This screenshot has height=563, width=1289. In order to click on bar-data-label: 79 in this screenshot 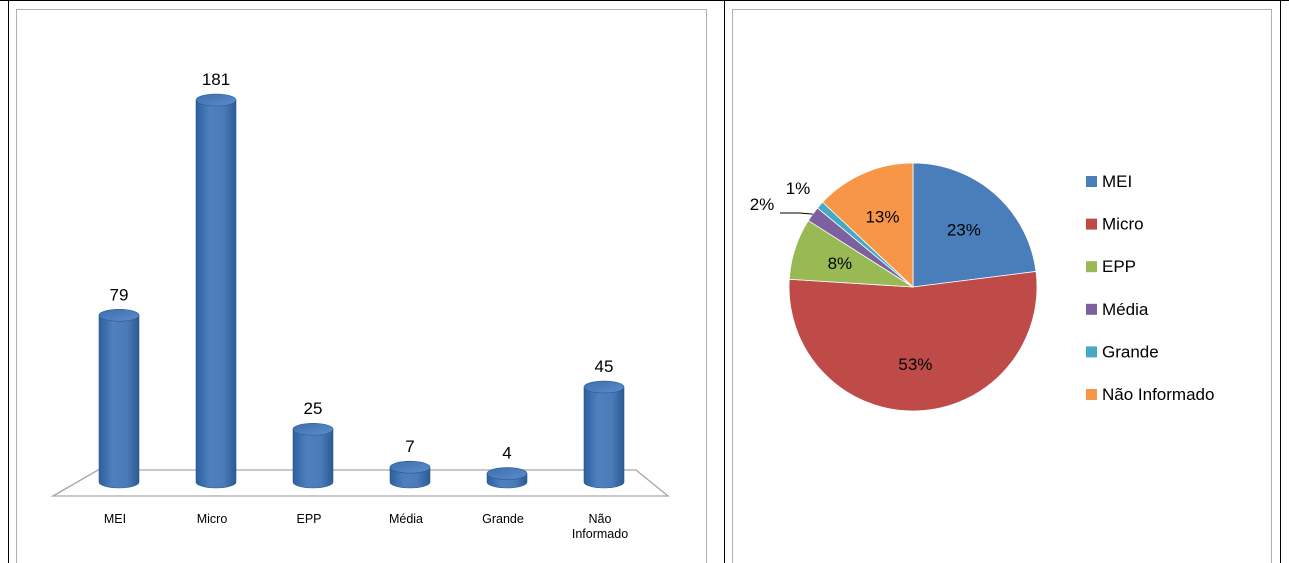, I will do `click(119, 294)`.